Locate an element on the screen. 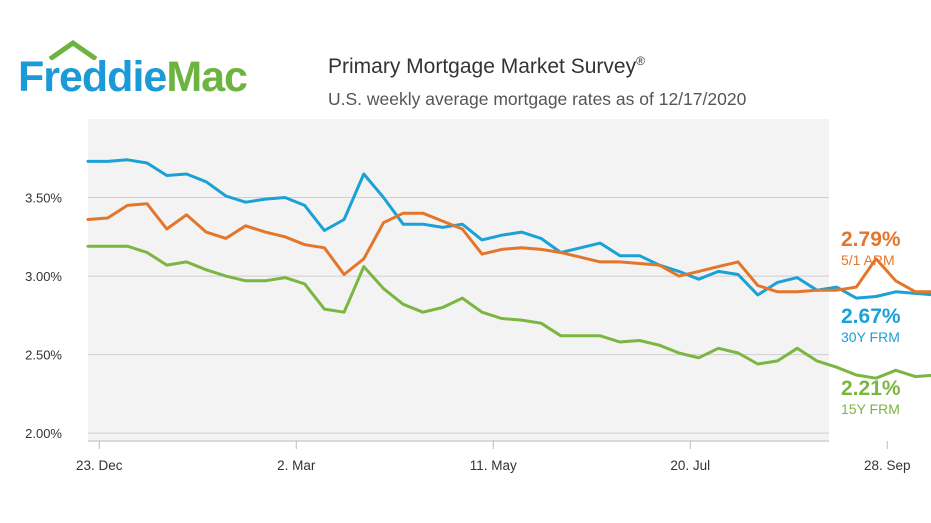 The width and height of the screenshot is (931, 523). y-tick-label: 2.50% is located at coordinates (43, 355).